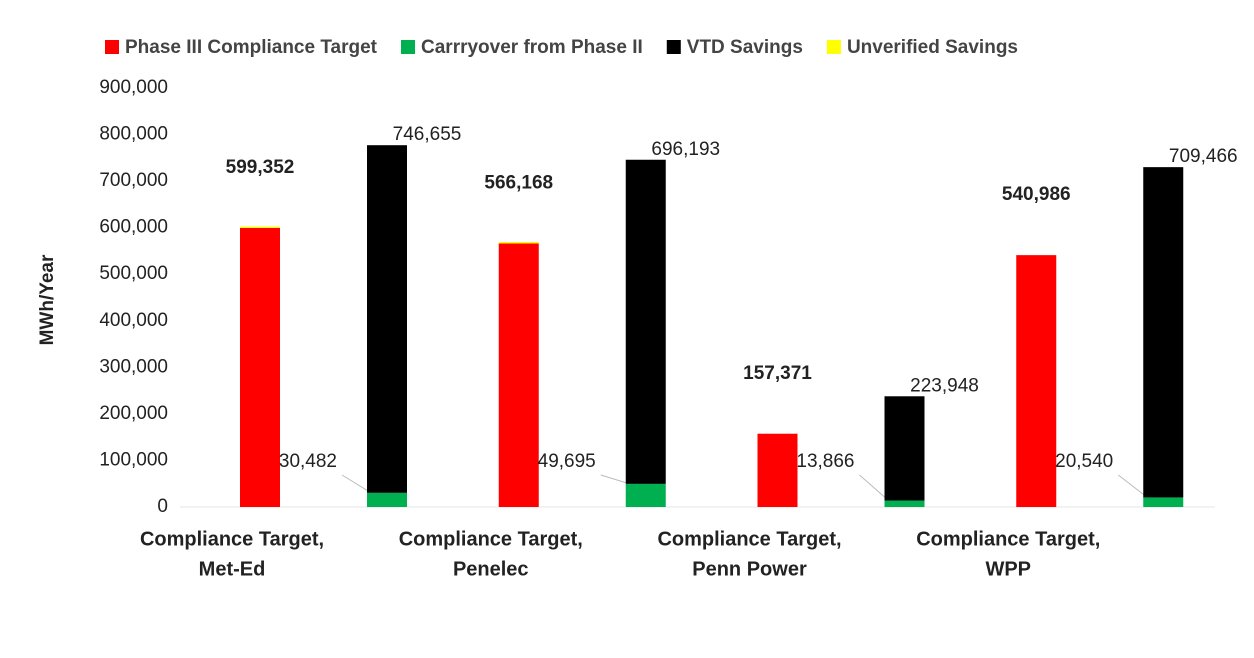  I want to click on data-label: 696,193, so click(685, 149).